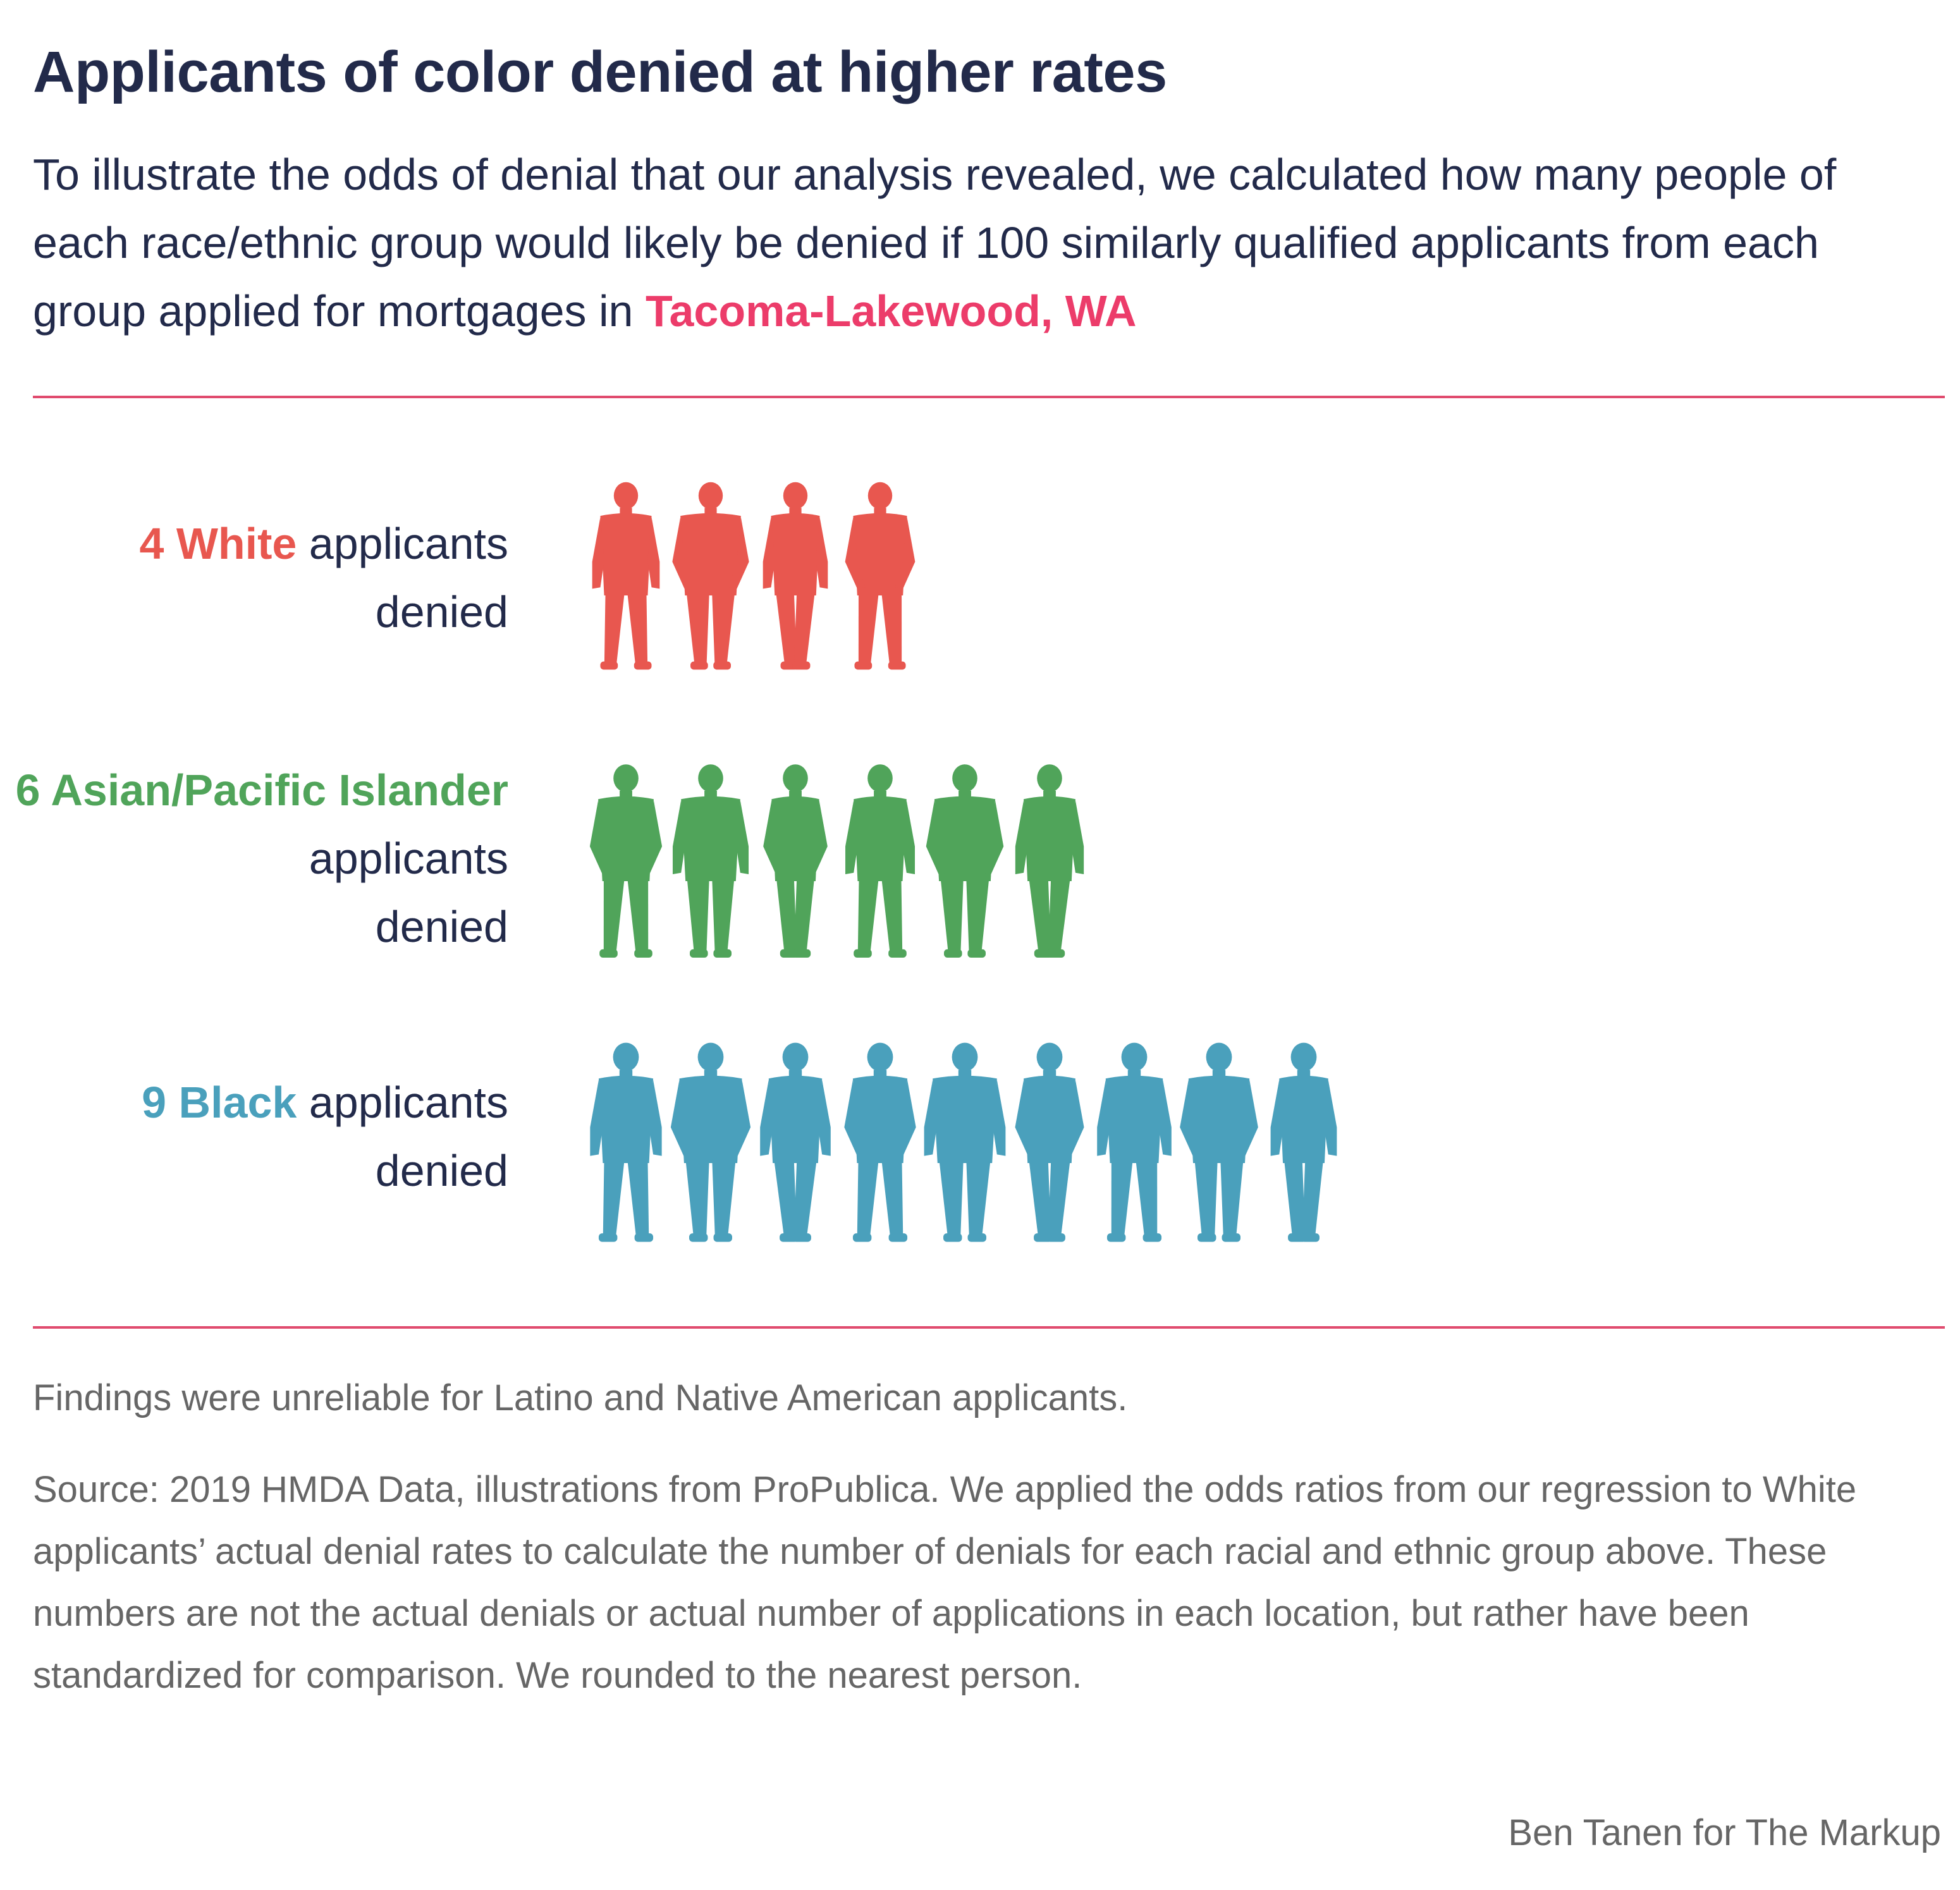 The width and height of the screenshot is (1960, 1890). I want to click on location-highlight: Tacoma-Lakewood, WA, so click(891, 311).